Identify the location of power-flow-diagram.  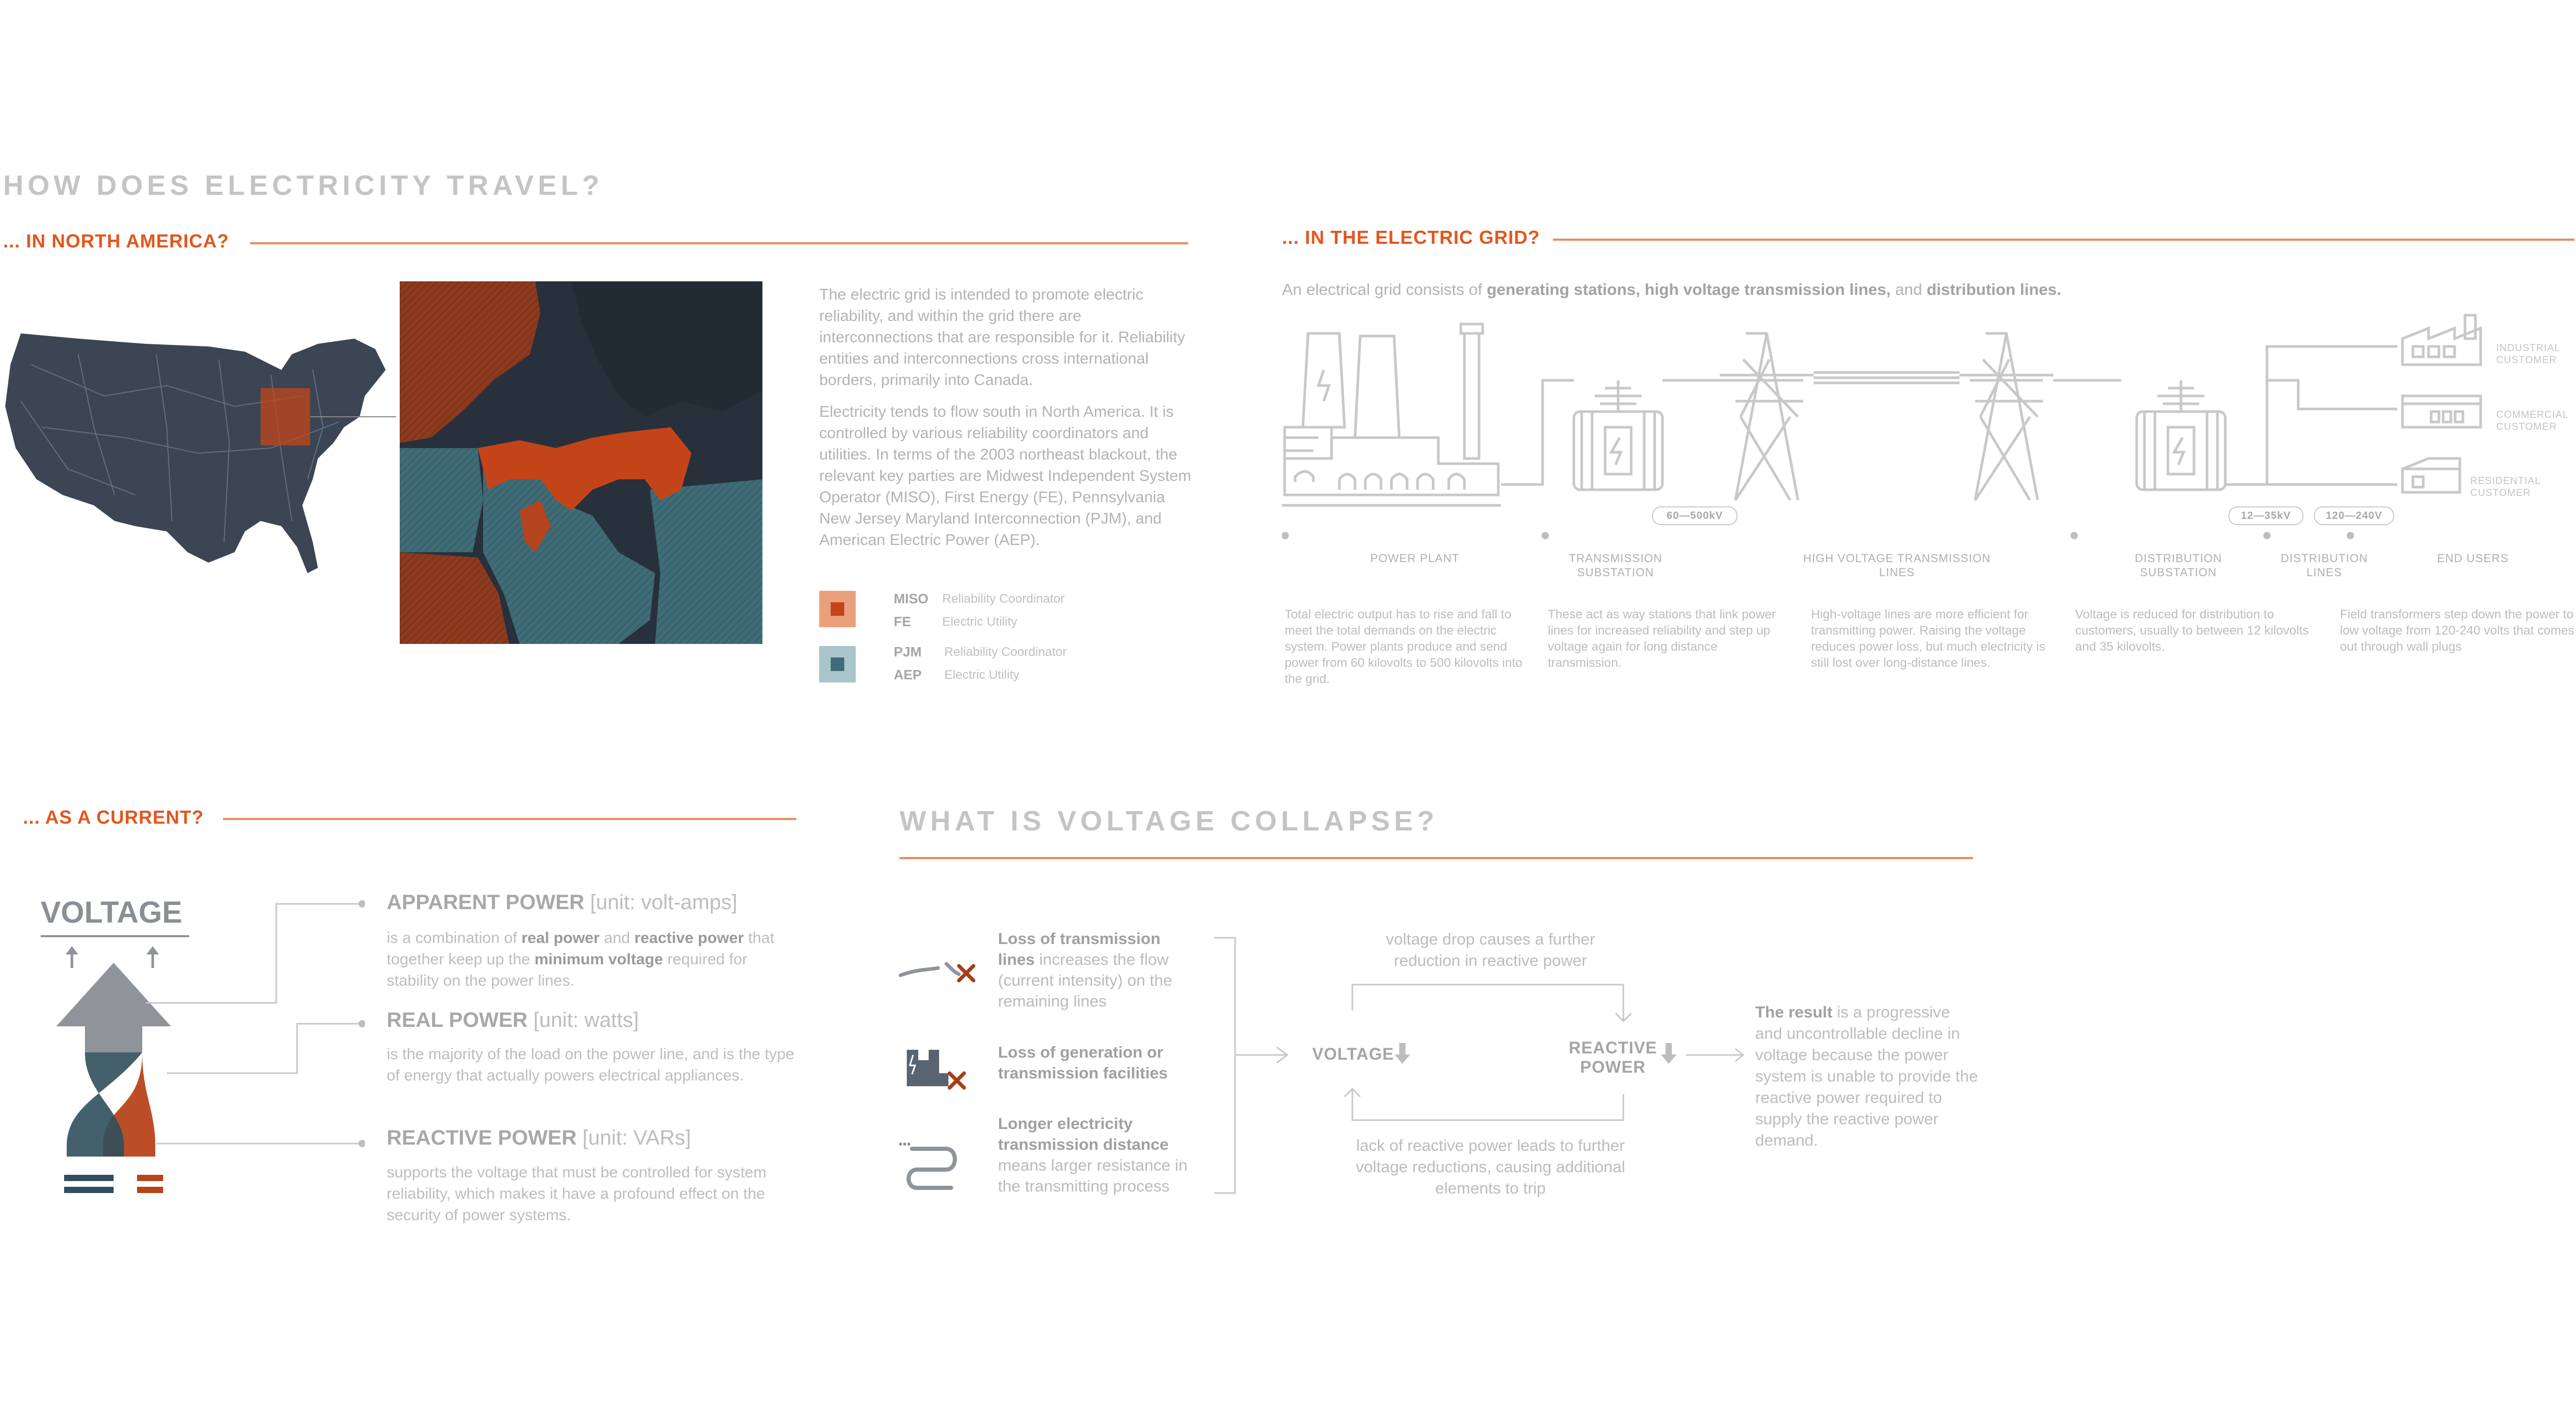
(113, 1069).